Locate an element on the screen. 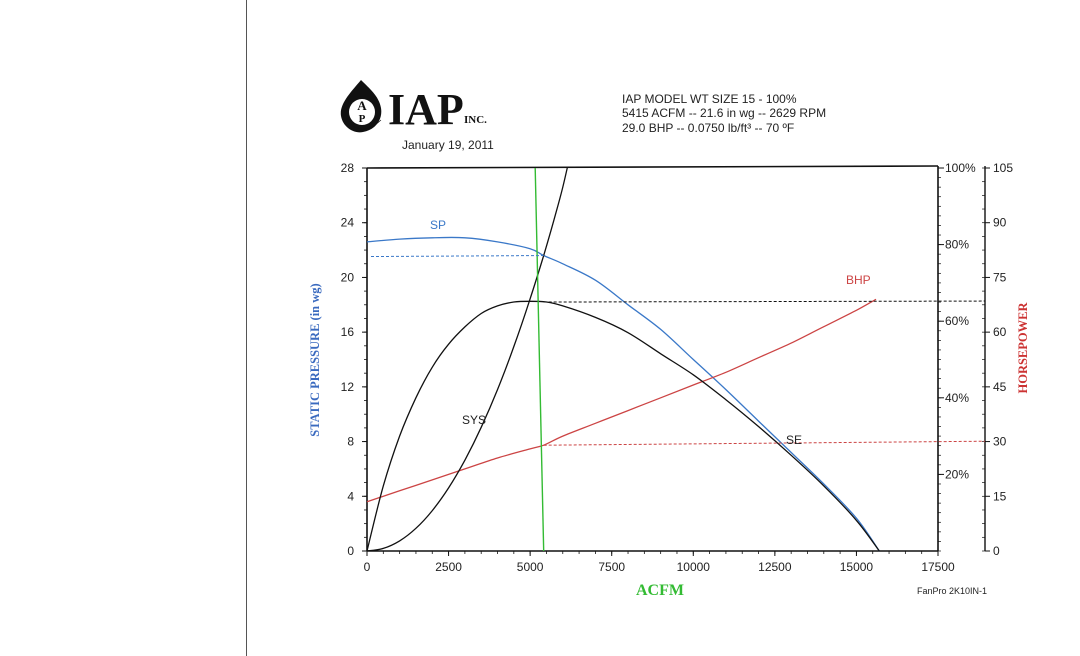  x-tick-label: 15000 is located at coordinates (857, 567).